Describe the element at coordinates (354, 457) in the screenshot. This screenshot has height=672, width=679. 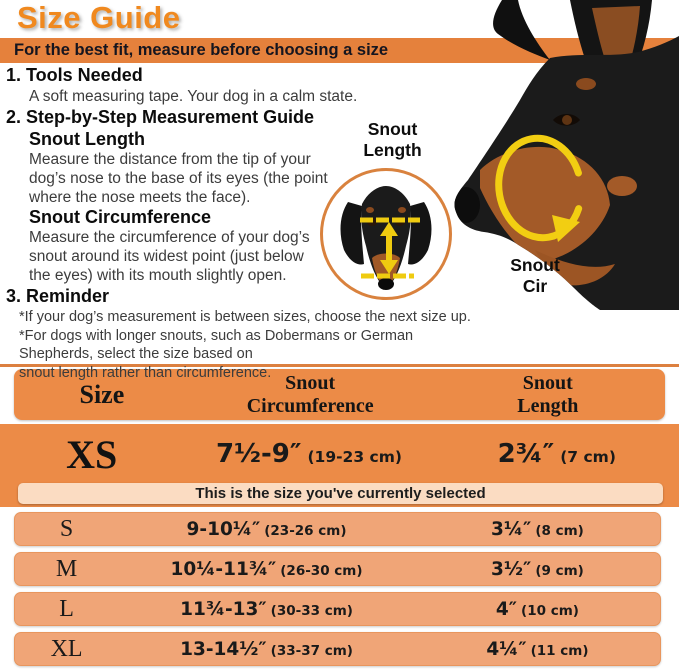
I see `xs-circumference-cm: (19-23 cm)` at that location.